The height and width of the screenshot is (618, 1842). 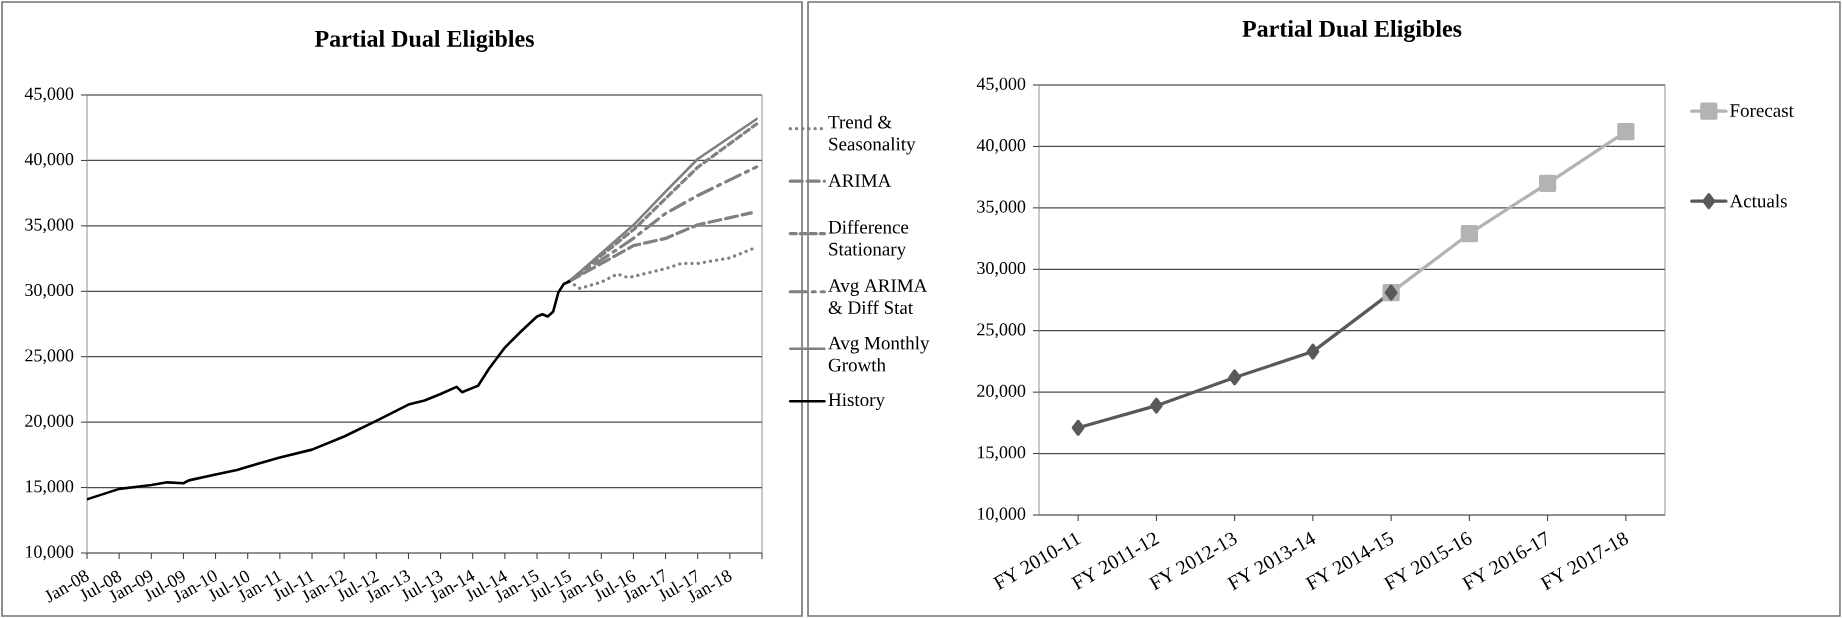 What do you see at coordinates (879, 354) in the screenshot?
I see `legend-label: Avg Monthly Growth` at bounding box center [879, 354].